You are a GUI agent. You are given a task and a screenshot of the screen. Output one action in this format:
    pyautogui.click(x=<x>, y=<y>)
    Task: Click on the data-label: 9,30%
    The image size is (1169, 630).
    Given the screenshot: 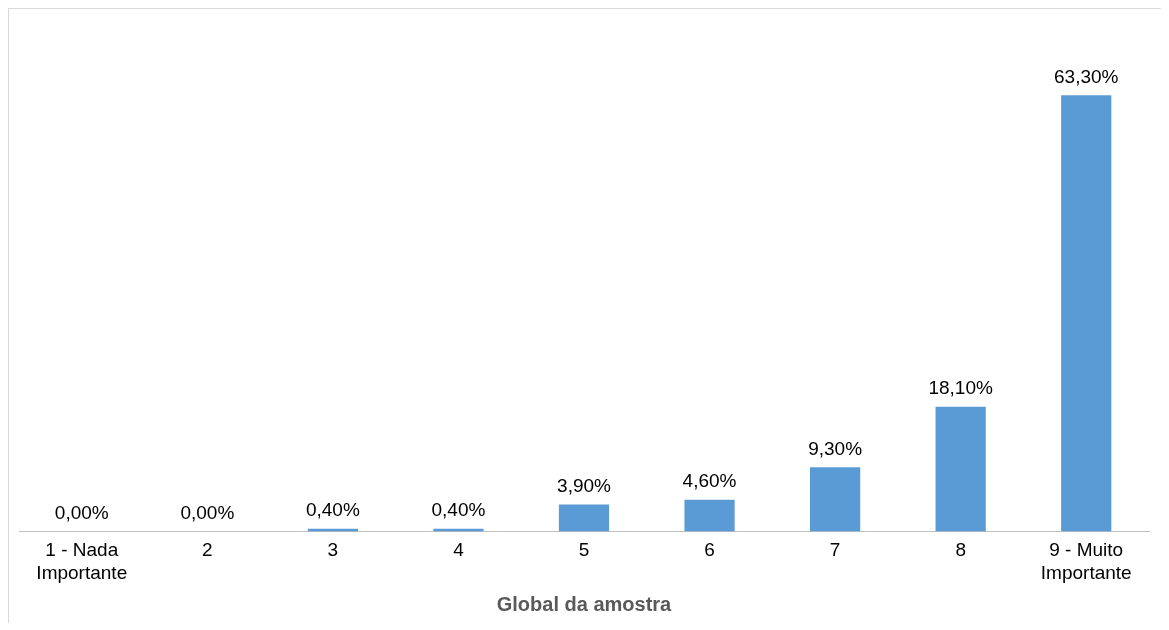 What is the action you would take?
    pyautogui.click(x=835, y=449)
    